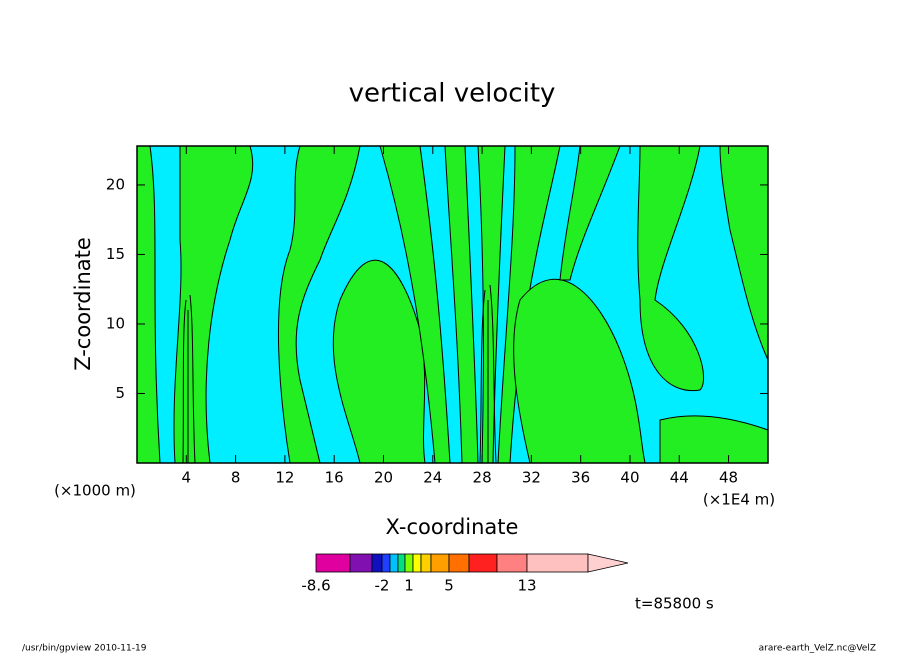 This screenshot has width=904, height=654. What do you see at coordinates (95, 491) in the screenshot?
I see `x-unit-label: (×1000 m)` at bounding box center [95, 491].